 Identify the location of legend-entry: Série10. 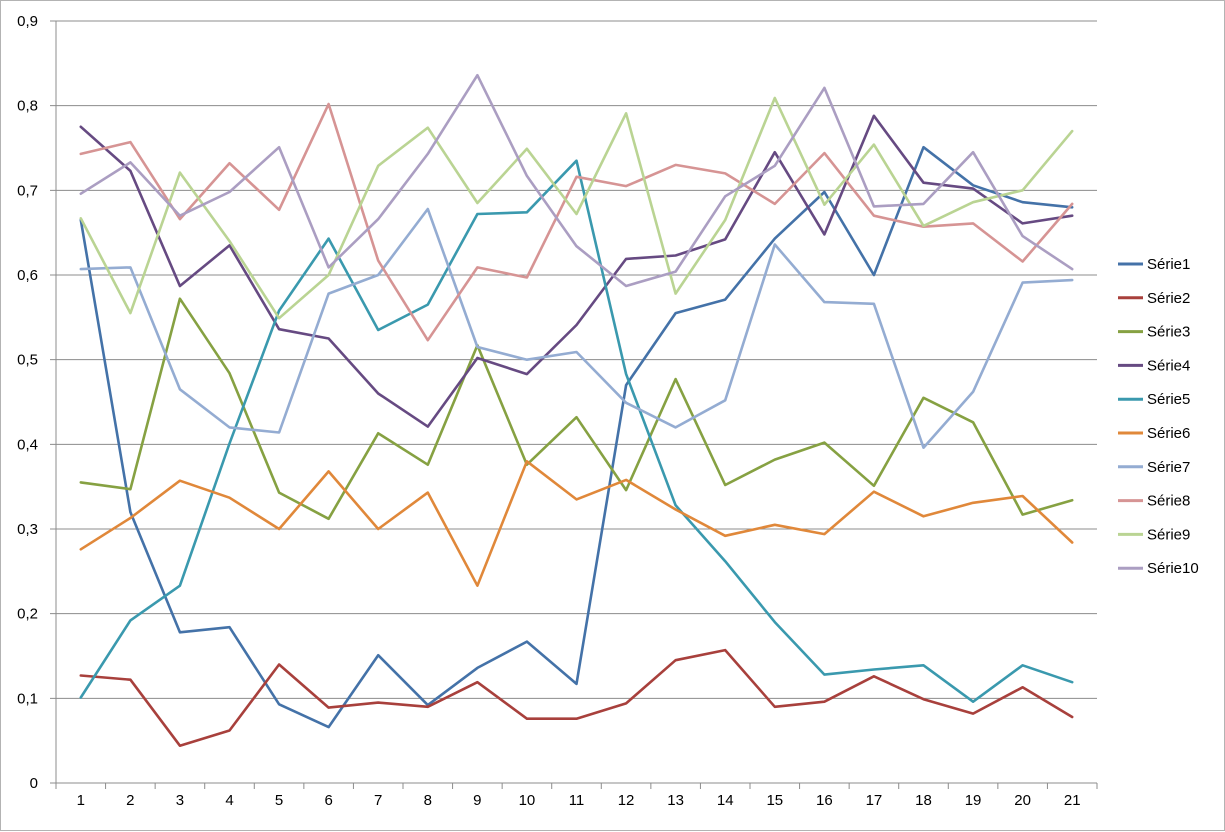
(1158, 568).